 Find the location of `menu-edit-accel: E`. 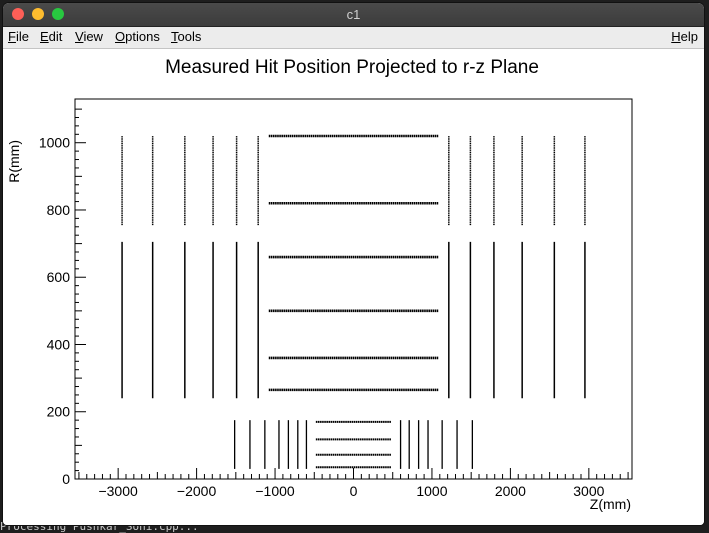

menu-edit-accel: E is located at coordinates (44, 36).